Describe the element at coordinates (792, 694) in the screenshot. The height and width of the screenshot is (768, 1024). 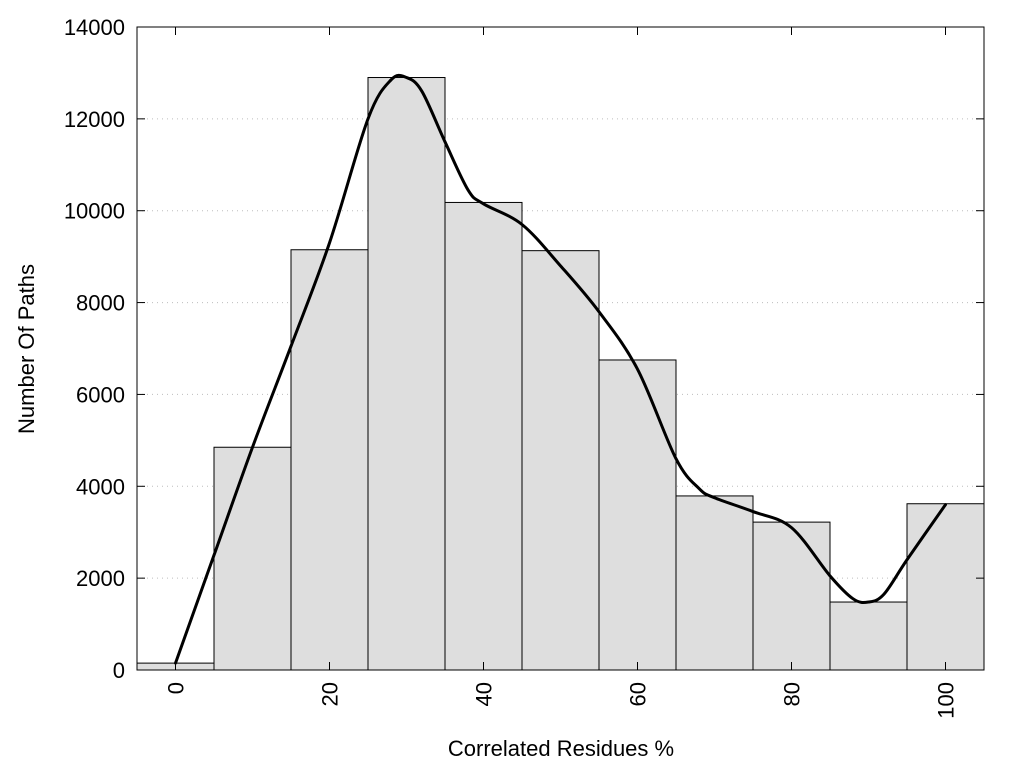
I see `x-tick-label-80: 80` at that location.